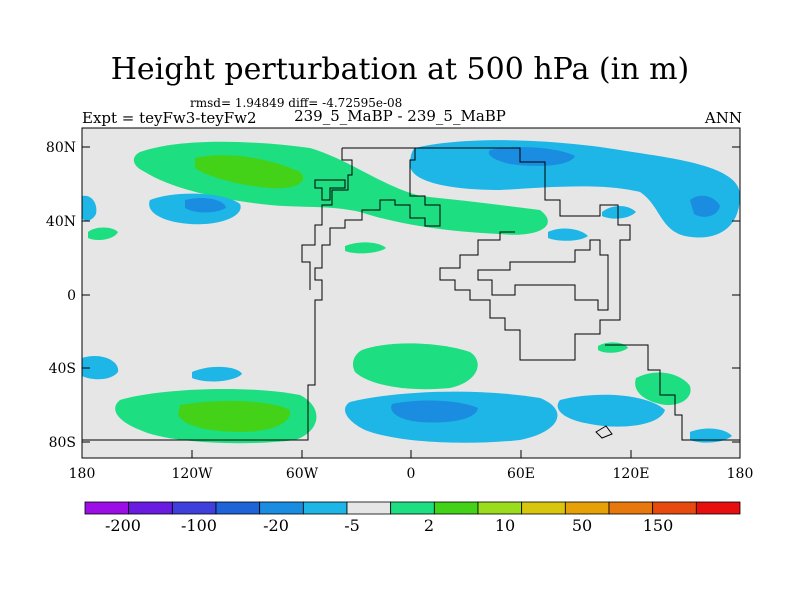 The width and height of the screenshot is (800, 600). Describe the element at coordinates (631, 474) in the screenshot. I see `lon-label: 120E` at that location.